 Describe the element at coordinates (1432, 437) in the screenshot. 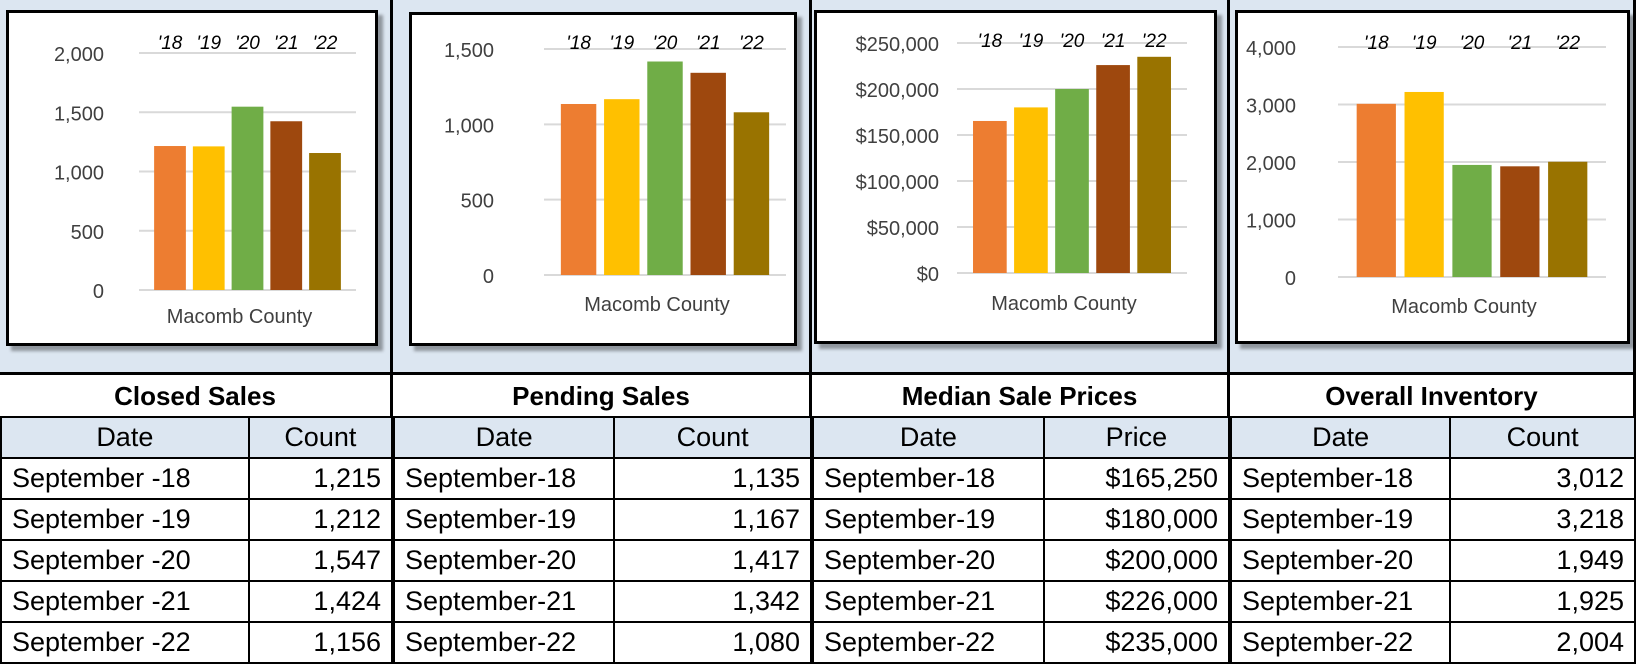

I see `table-header-row: Date Count` at that location.